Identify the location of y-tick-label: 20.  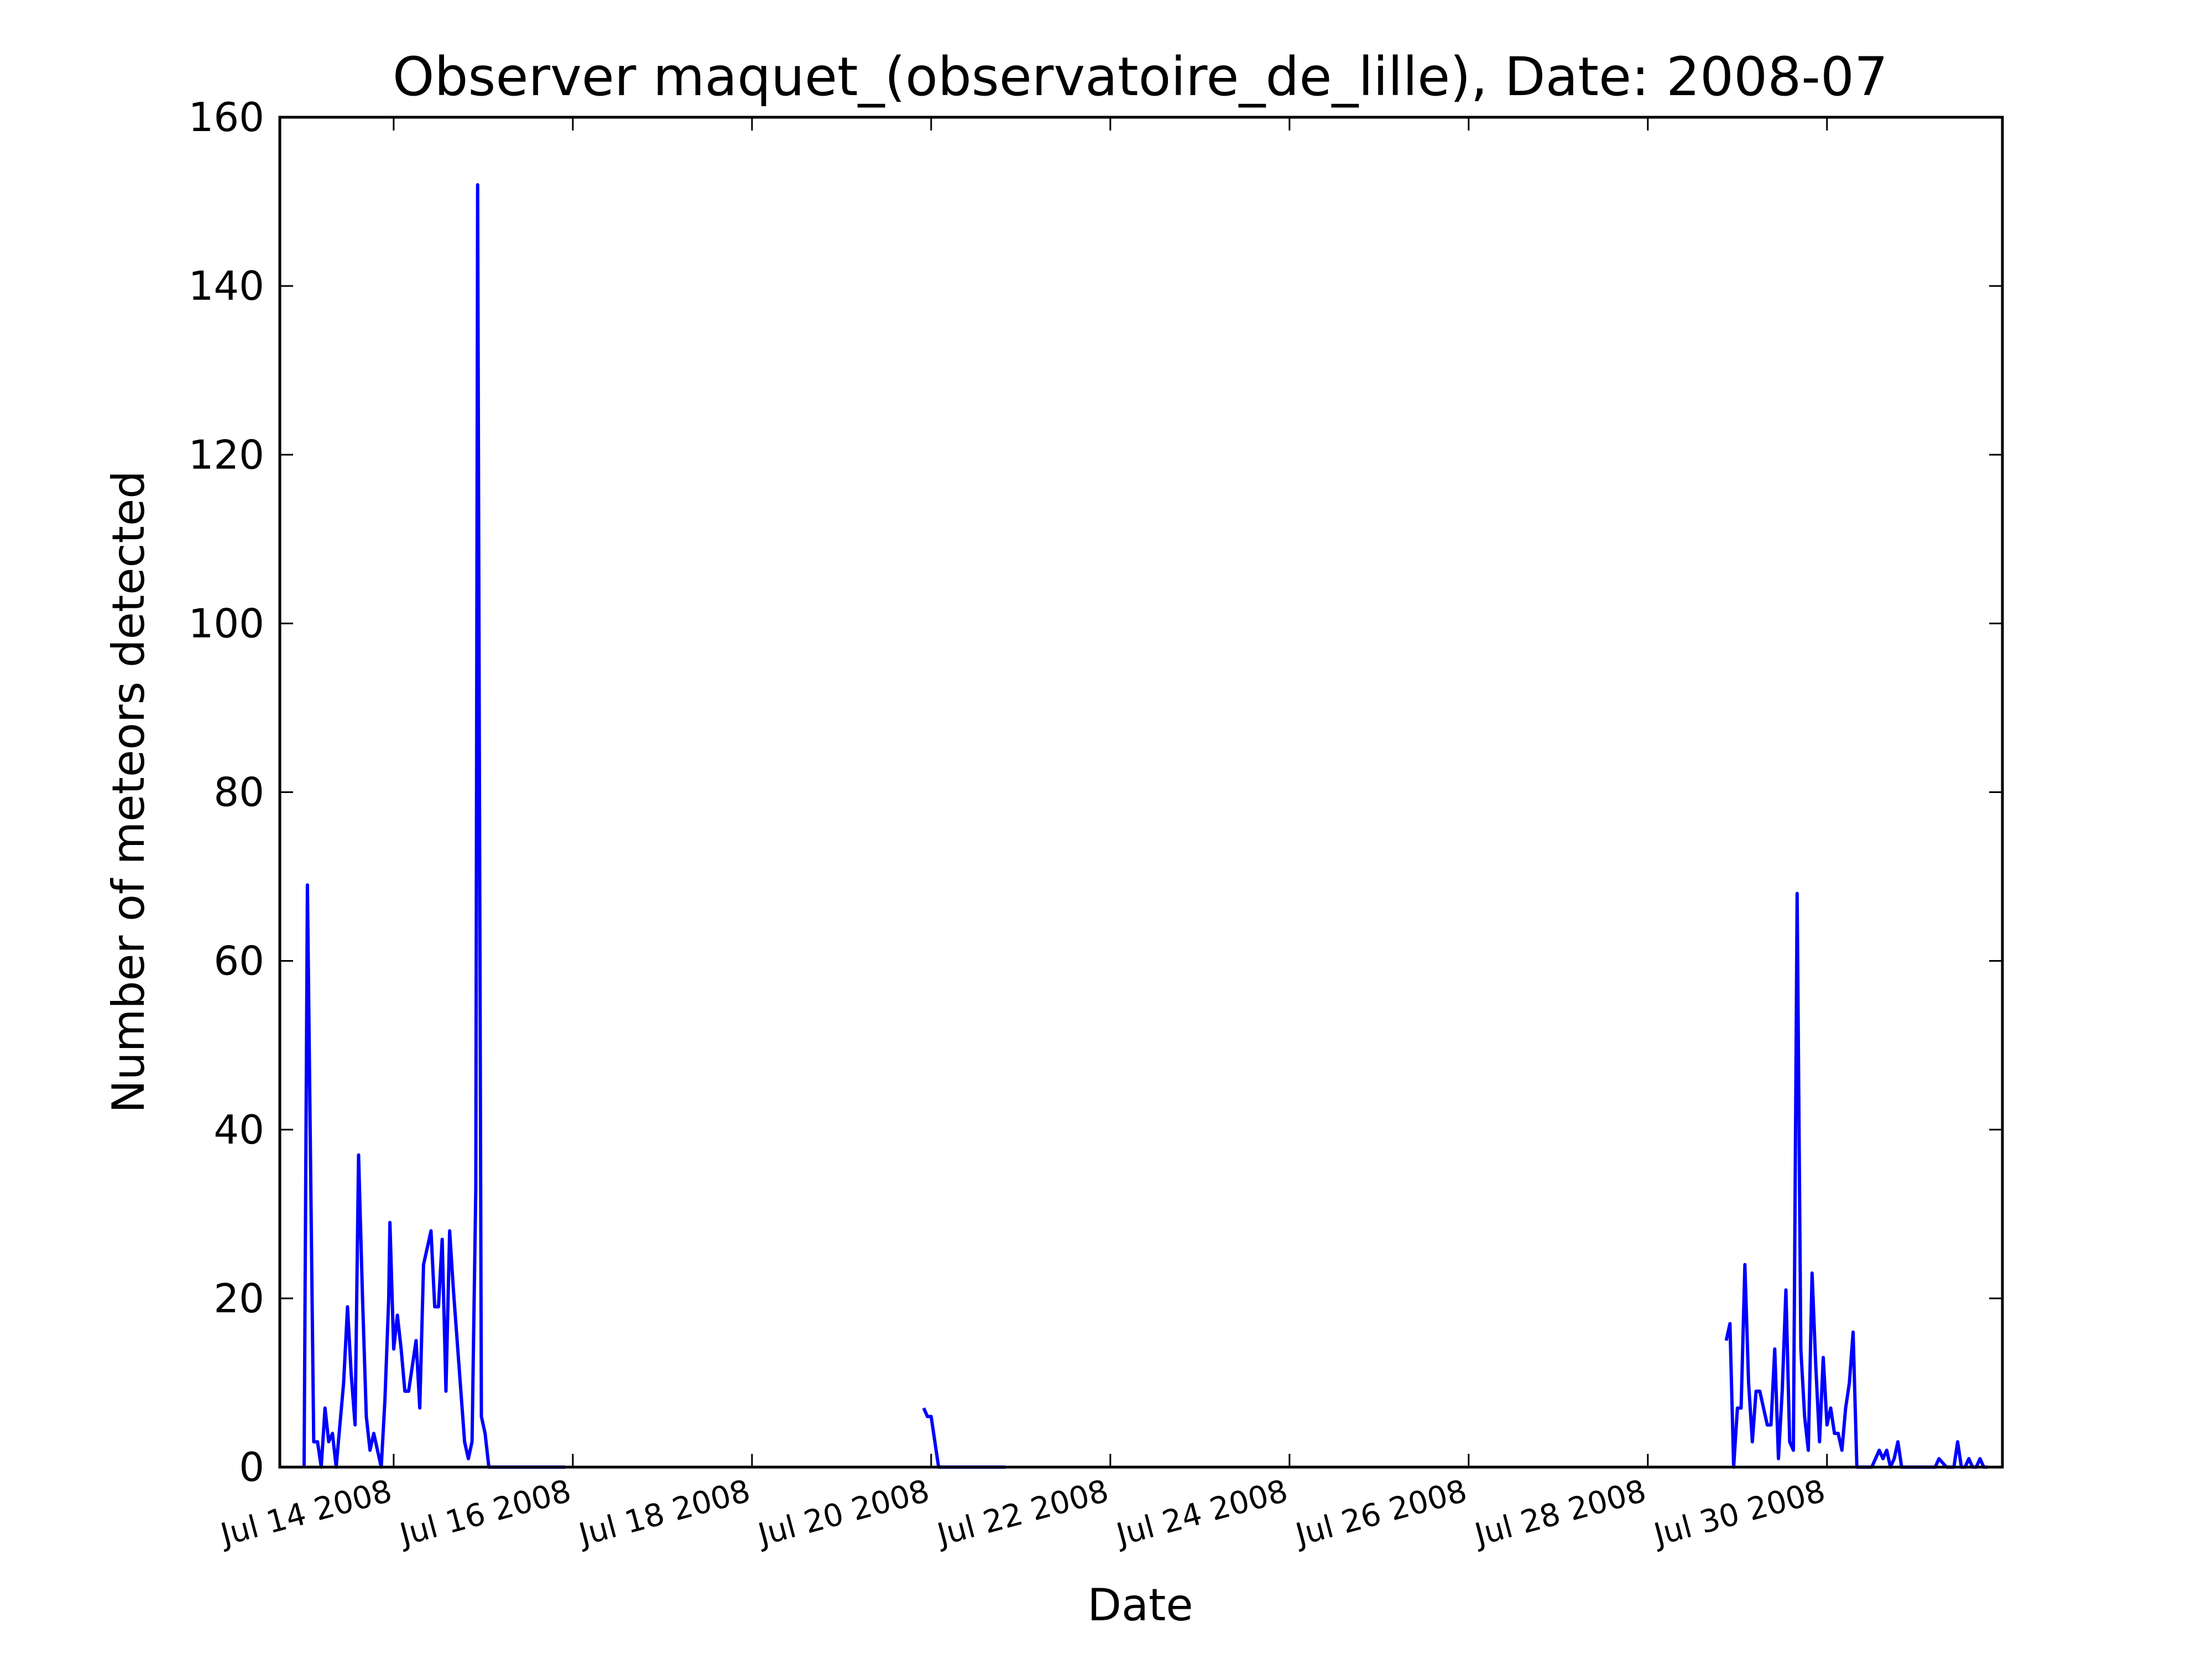
(239, 1299).